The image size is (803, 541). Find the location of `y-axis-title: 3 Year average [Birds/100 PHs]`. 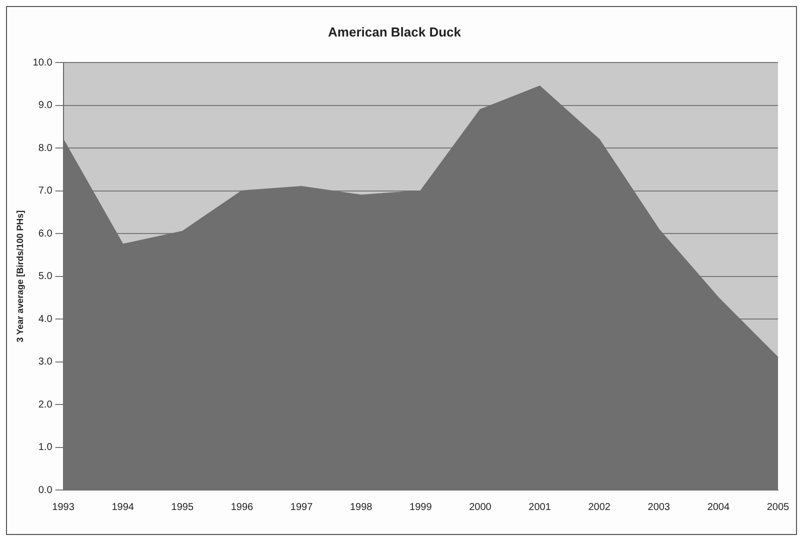

y-axis-title: 3 Year average [Birds/100 PHs] is located at coordinates (19, 276).